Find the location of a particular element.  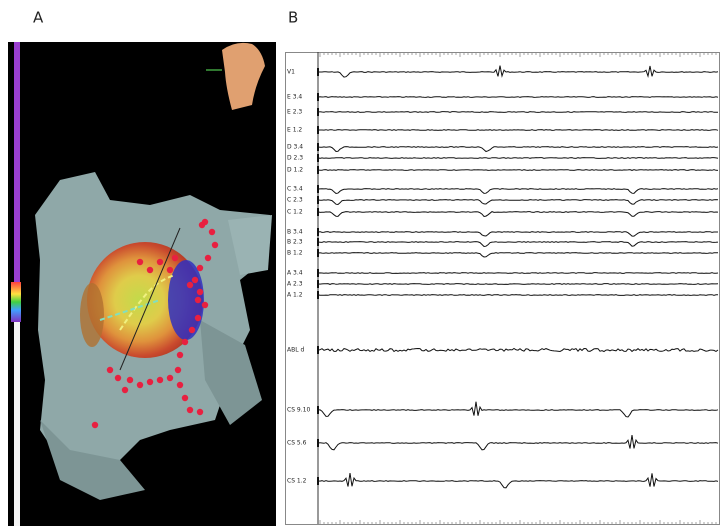

channel-label: A 1.2 is located at coordinates (295, 295).